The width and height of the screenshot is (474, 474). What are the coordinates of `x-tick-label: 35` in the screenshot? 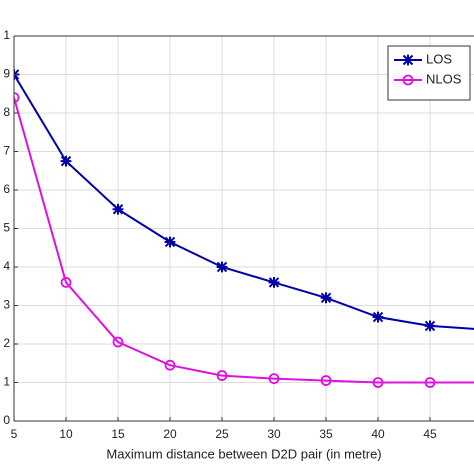 It's located at (326, 434).